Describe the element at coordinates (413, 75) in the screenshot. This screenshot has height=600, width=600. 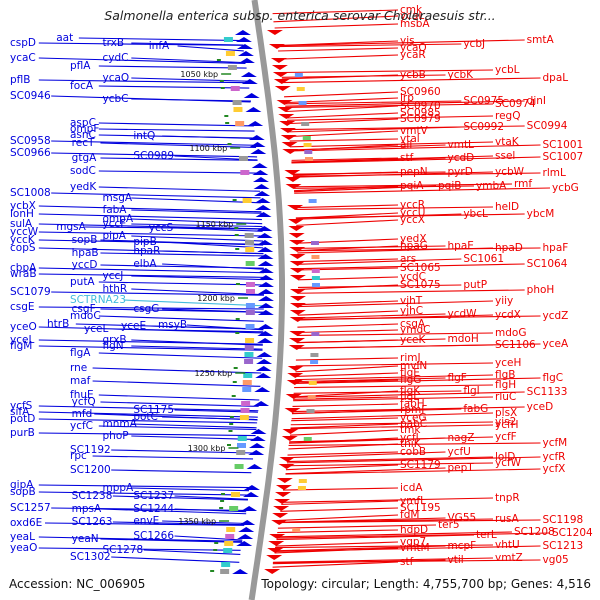
I see `gene-label: ycbB` at that location.